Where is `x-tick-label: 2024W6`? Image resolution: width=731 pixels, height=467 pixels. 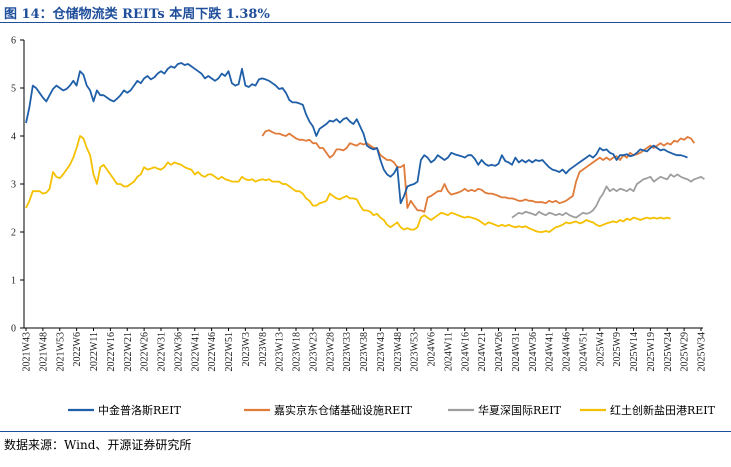
x-tick-label: 2024W6 is located at coordinates (432, 349).